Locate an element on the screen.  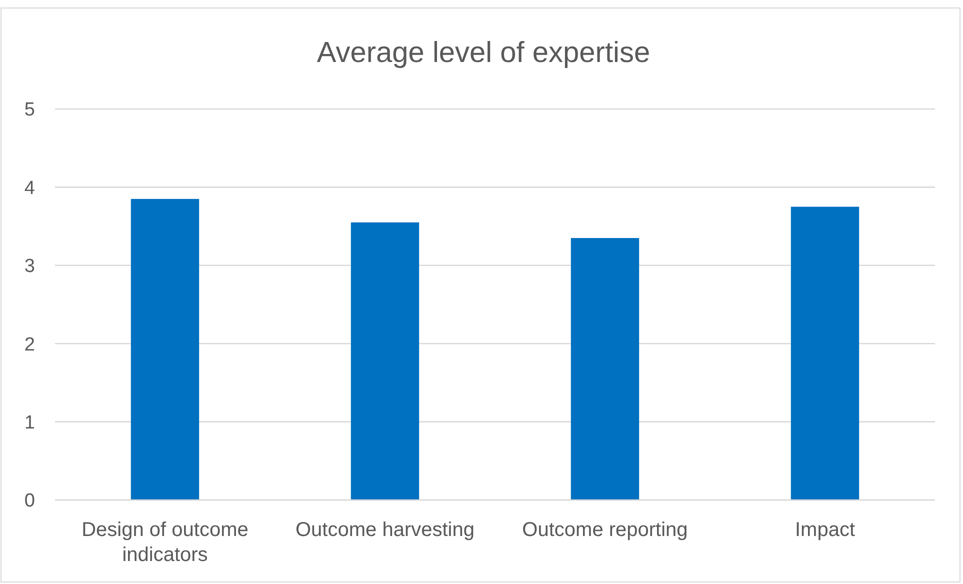
y-tick-label: 5 is located at coordinates (29, 110).